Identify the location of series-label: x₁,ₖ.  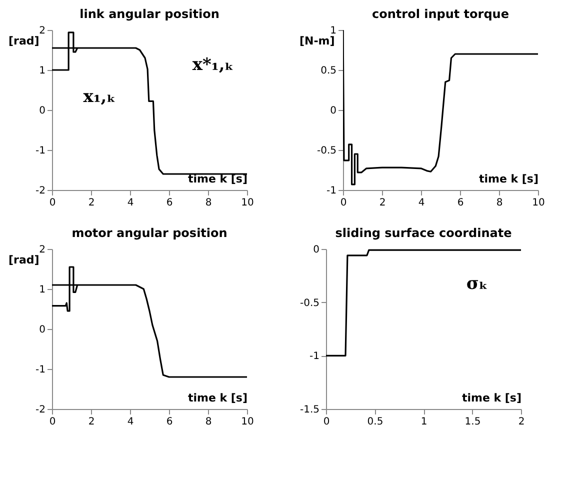
(99, 97).